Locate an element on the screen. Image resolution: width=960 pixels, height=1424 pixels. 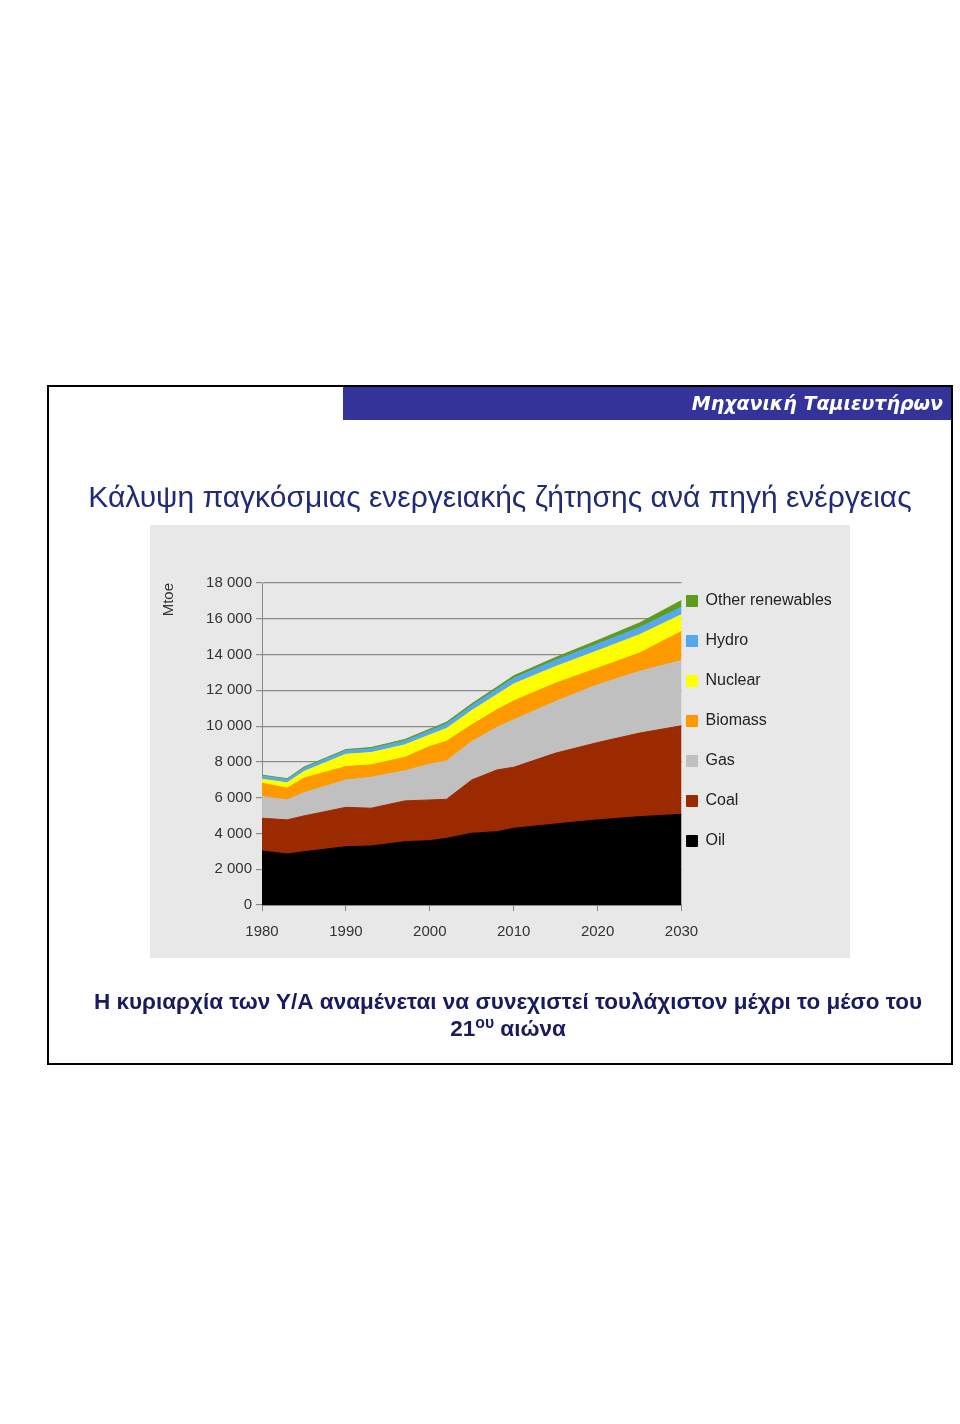
x-tick-label: 1990 is located at coordinates (346, 931).